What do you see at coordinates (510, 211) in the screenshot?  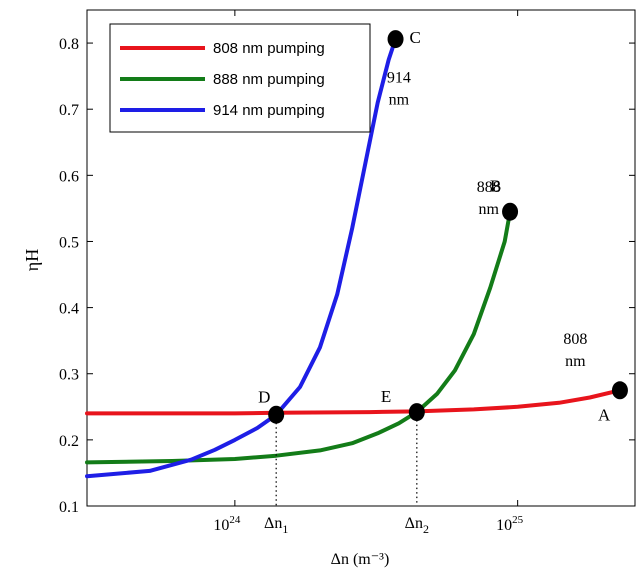 I see `point-B` at bounding box center [510, 211].